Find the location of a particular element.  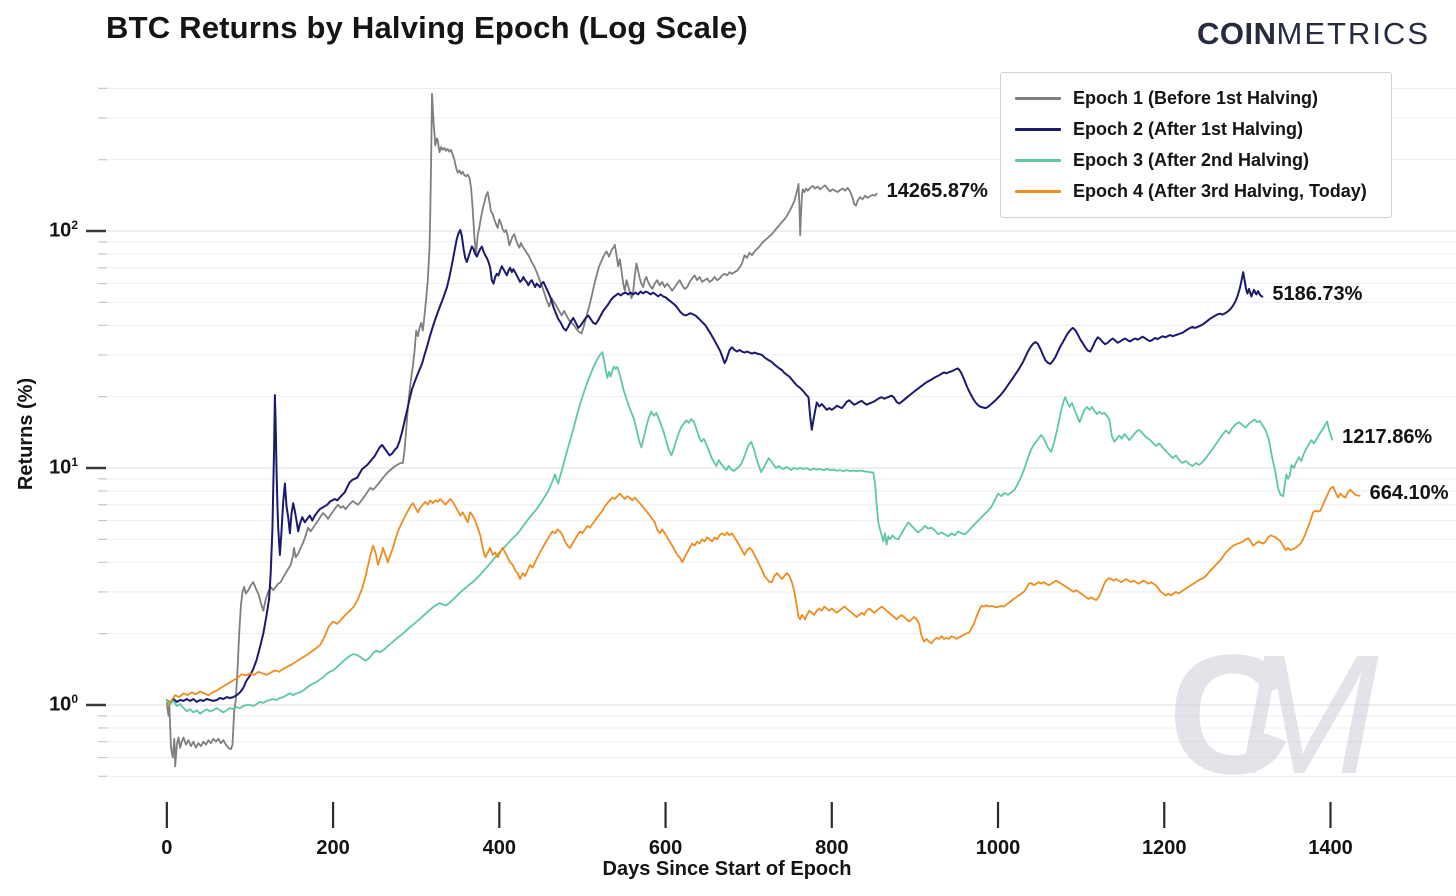

logo-coin-text: COIN is located at coordinates (1237, 33).